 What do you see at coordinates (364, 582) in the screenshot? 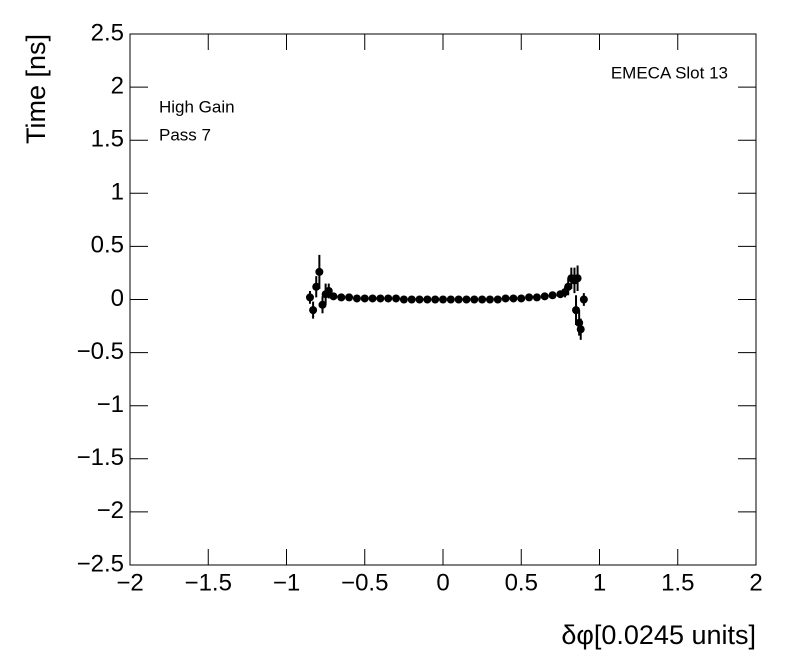
I see `x-tick-label: −0.5` at bounding box center [364, 582].